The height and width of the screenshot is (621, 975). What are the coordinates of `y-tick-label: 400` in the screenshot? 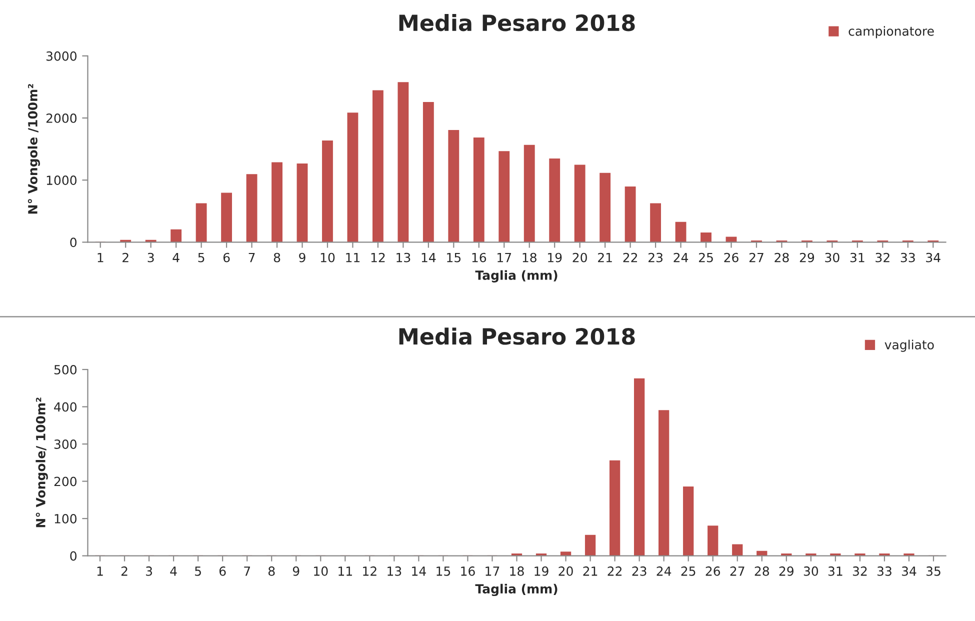 It's located at (65, 407).